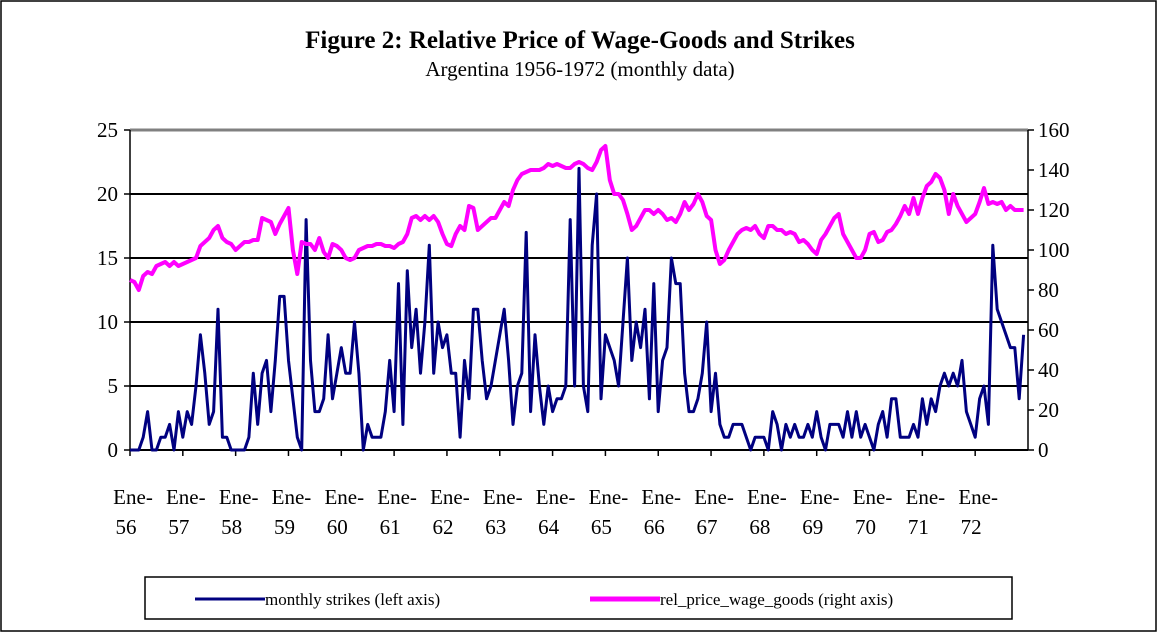  What do you see at coordinates (239, 512) in the screenshot?
I see `x-tick-label: Ene-58` at bounding box center [239, 512].